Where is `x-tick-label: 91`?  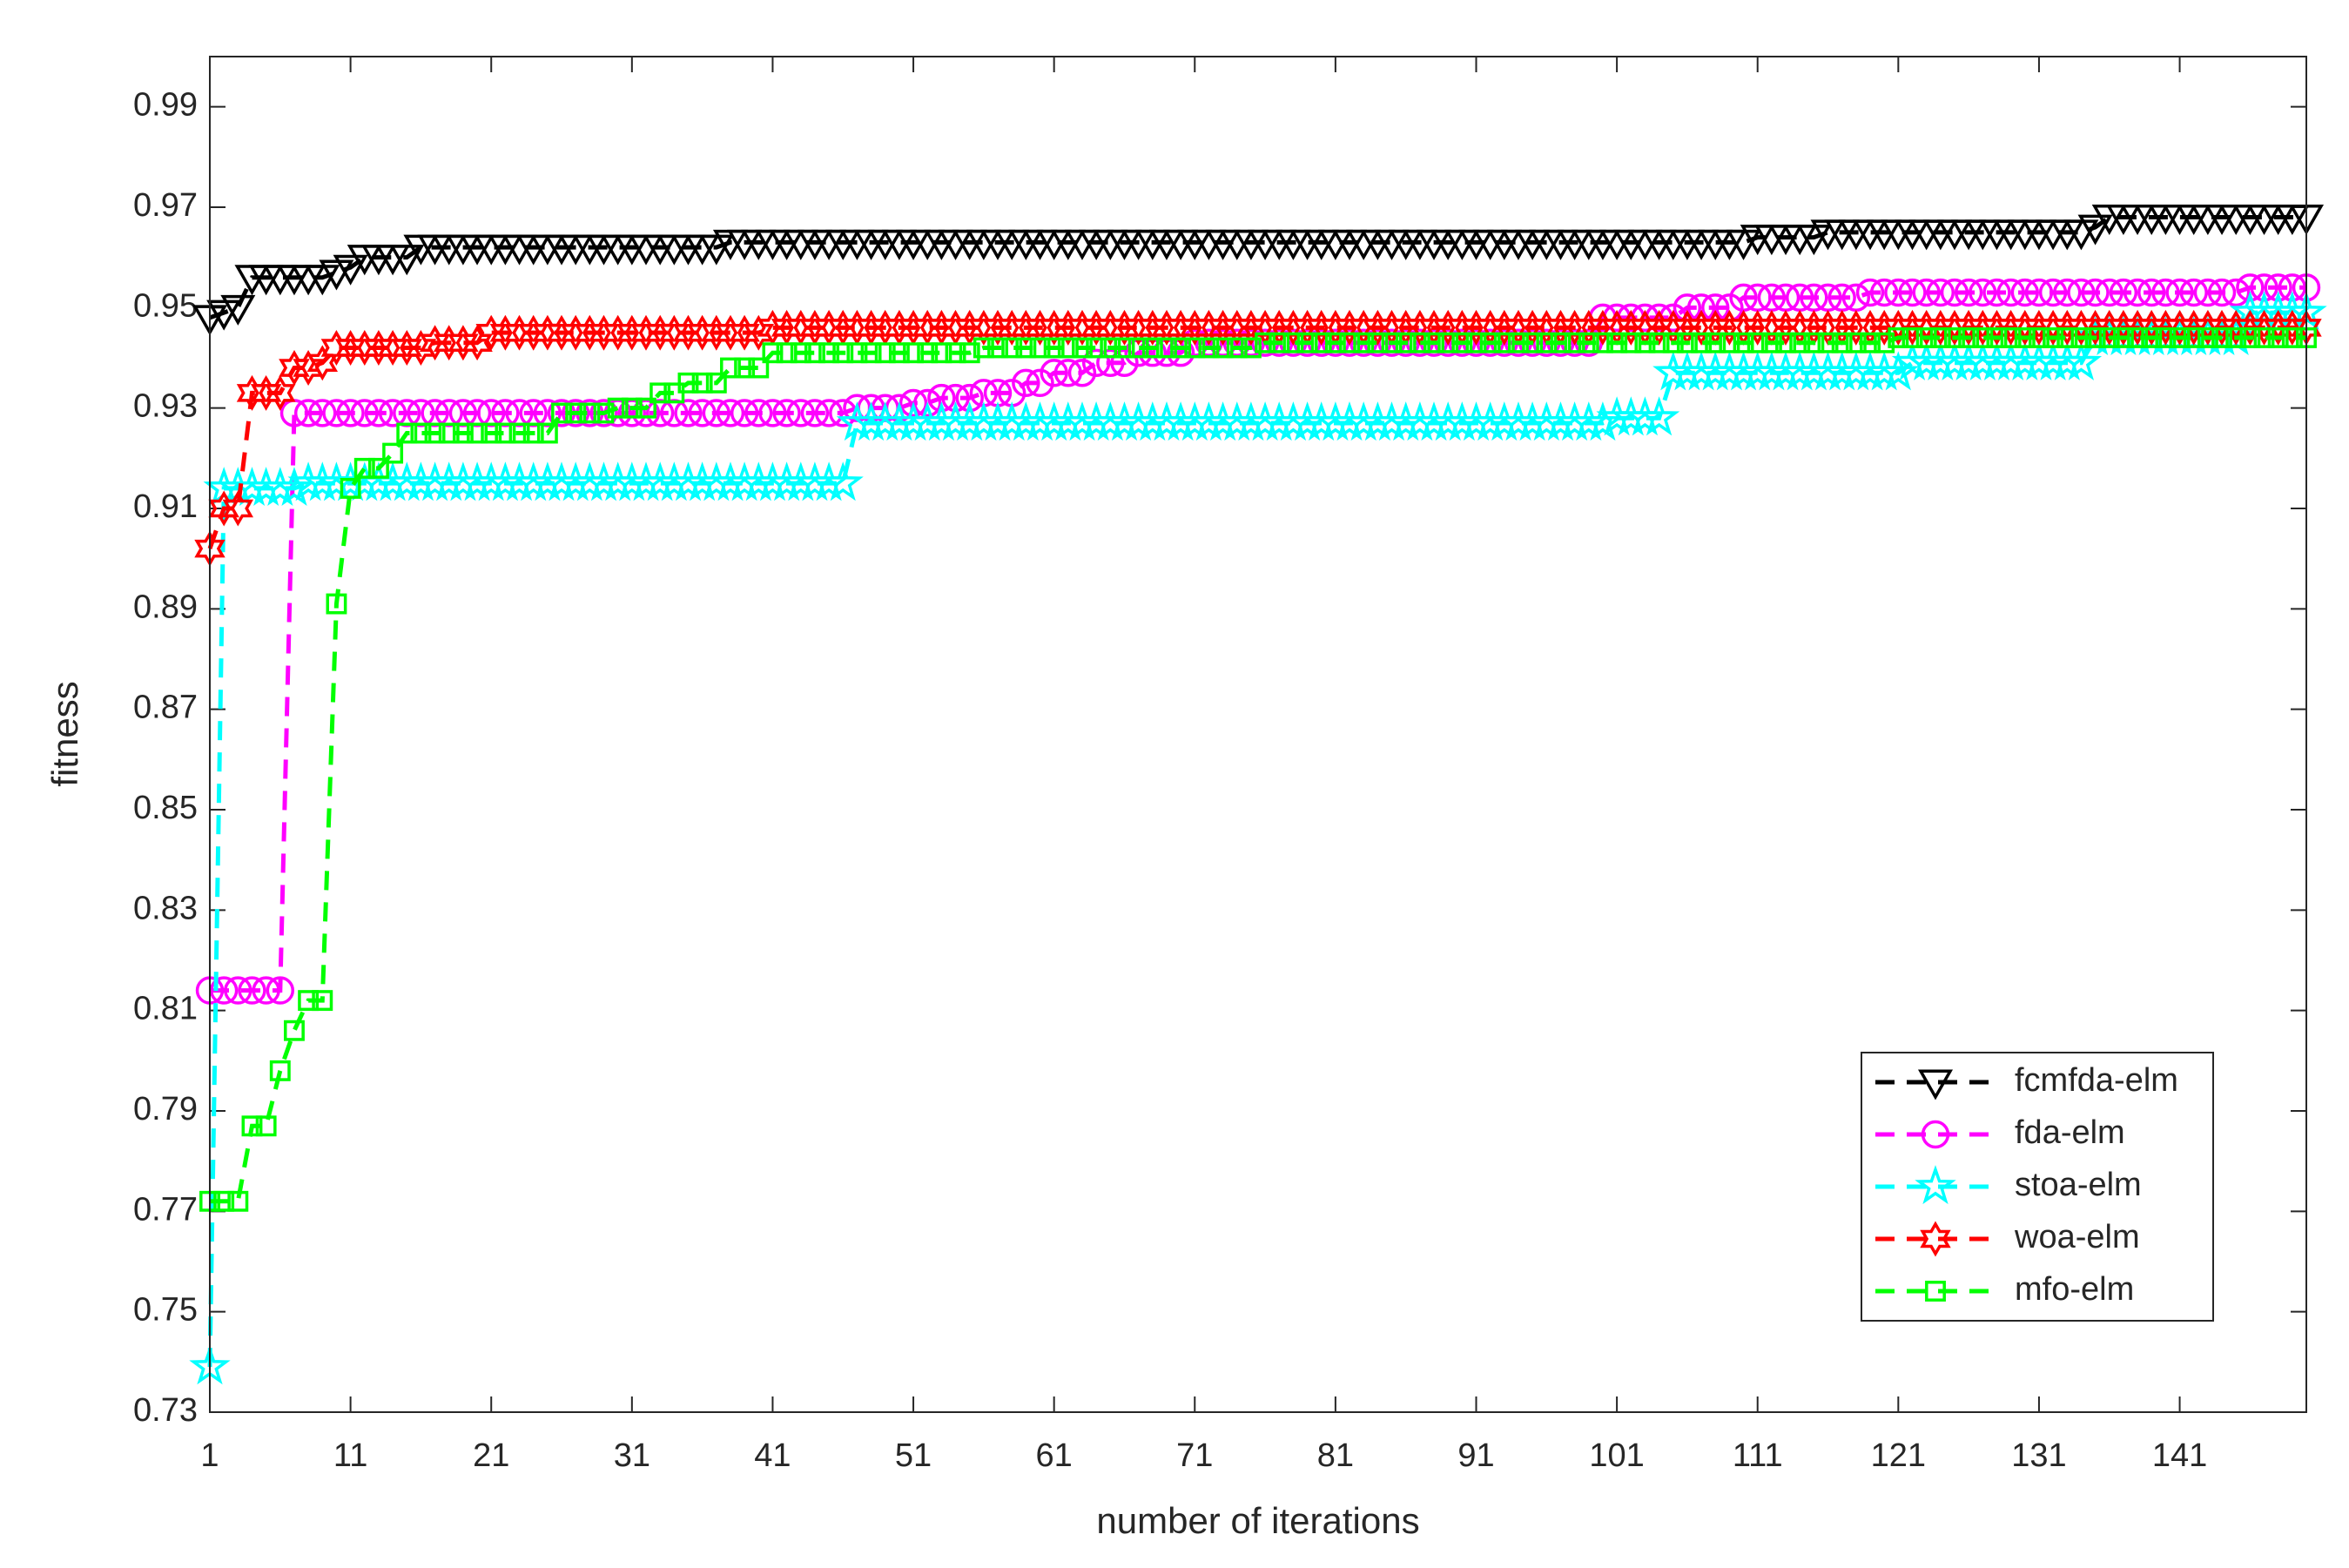 x-tick-label: 91 is located at coordinates (1475, 1455).